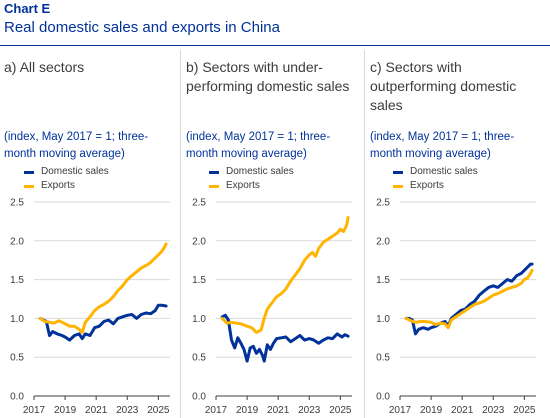  I want to click on panel-a-legend: Domestic sales Exports, so click(66, 179).